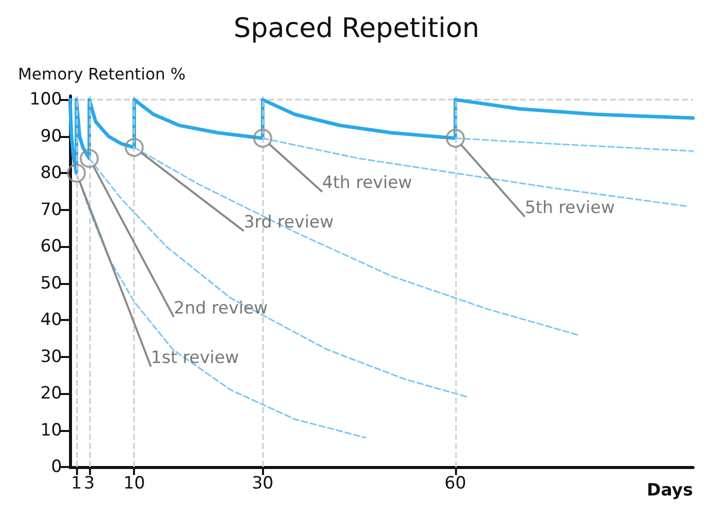 The image size is (713, 515). What do you see at coordinates (56, 467) in the screenshot?
I see `y-tick-label: 0` at bounding box center [56, 467].